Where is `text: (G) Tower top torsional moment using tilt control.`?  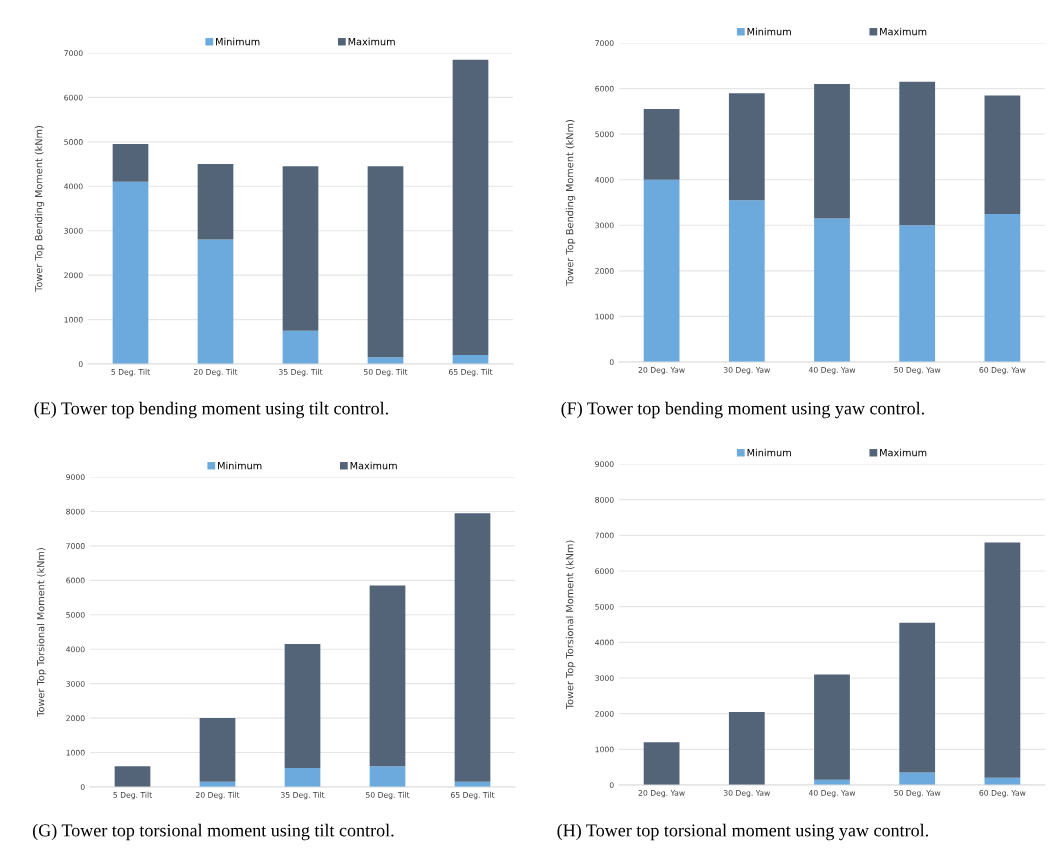
text: (G) Tower top torsional moment using tilt control. is located at coordinates (213, 832).